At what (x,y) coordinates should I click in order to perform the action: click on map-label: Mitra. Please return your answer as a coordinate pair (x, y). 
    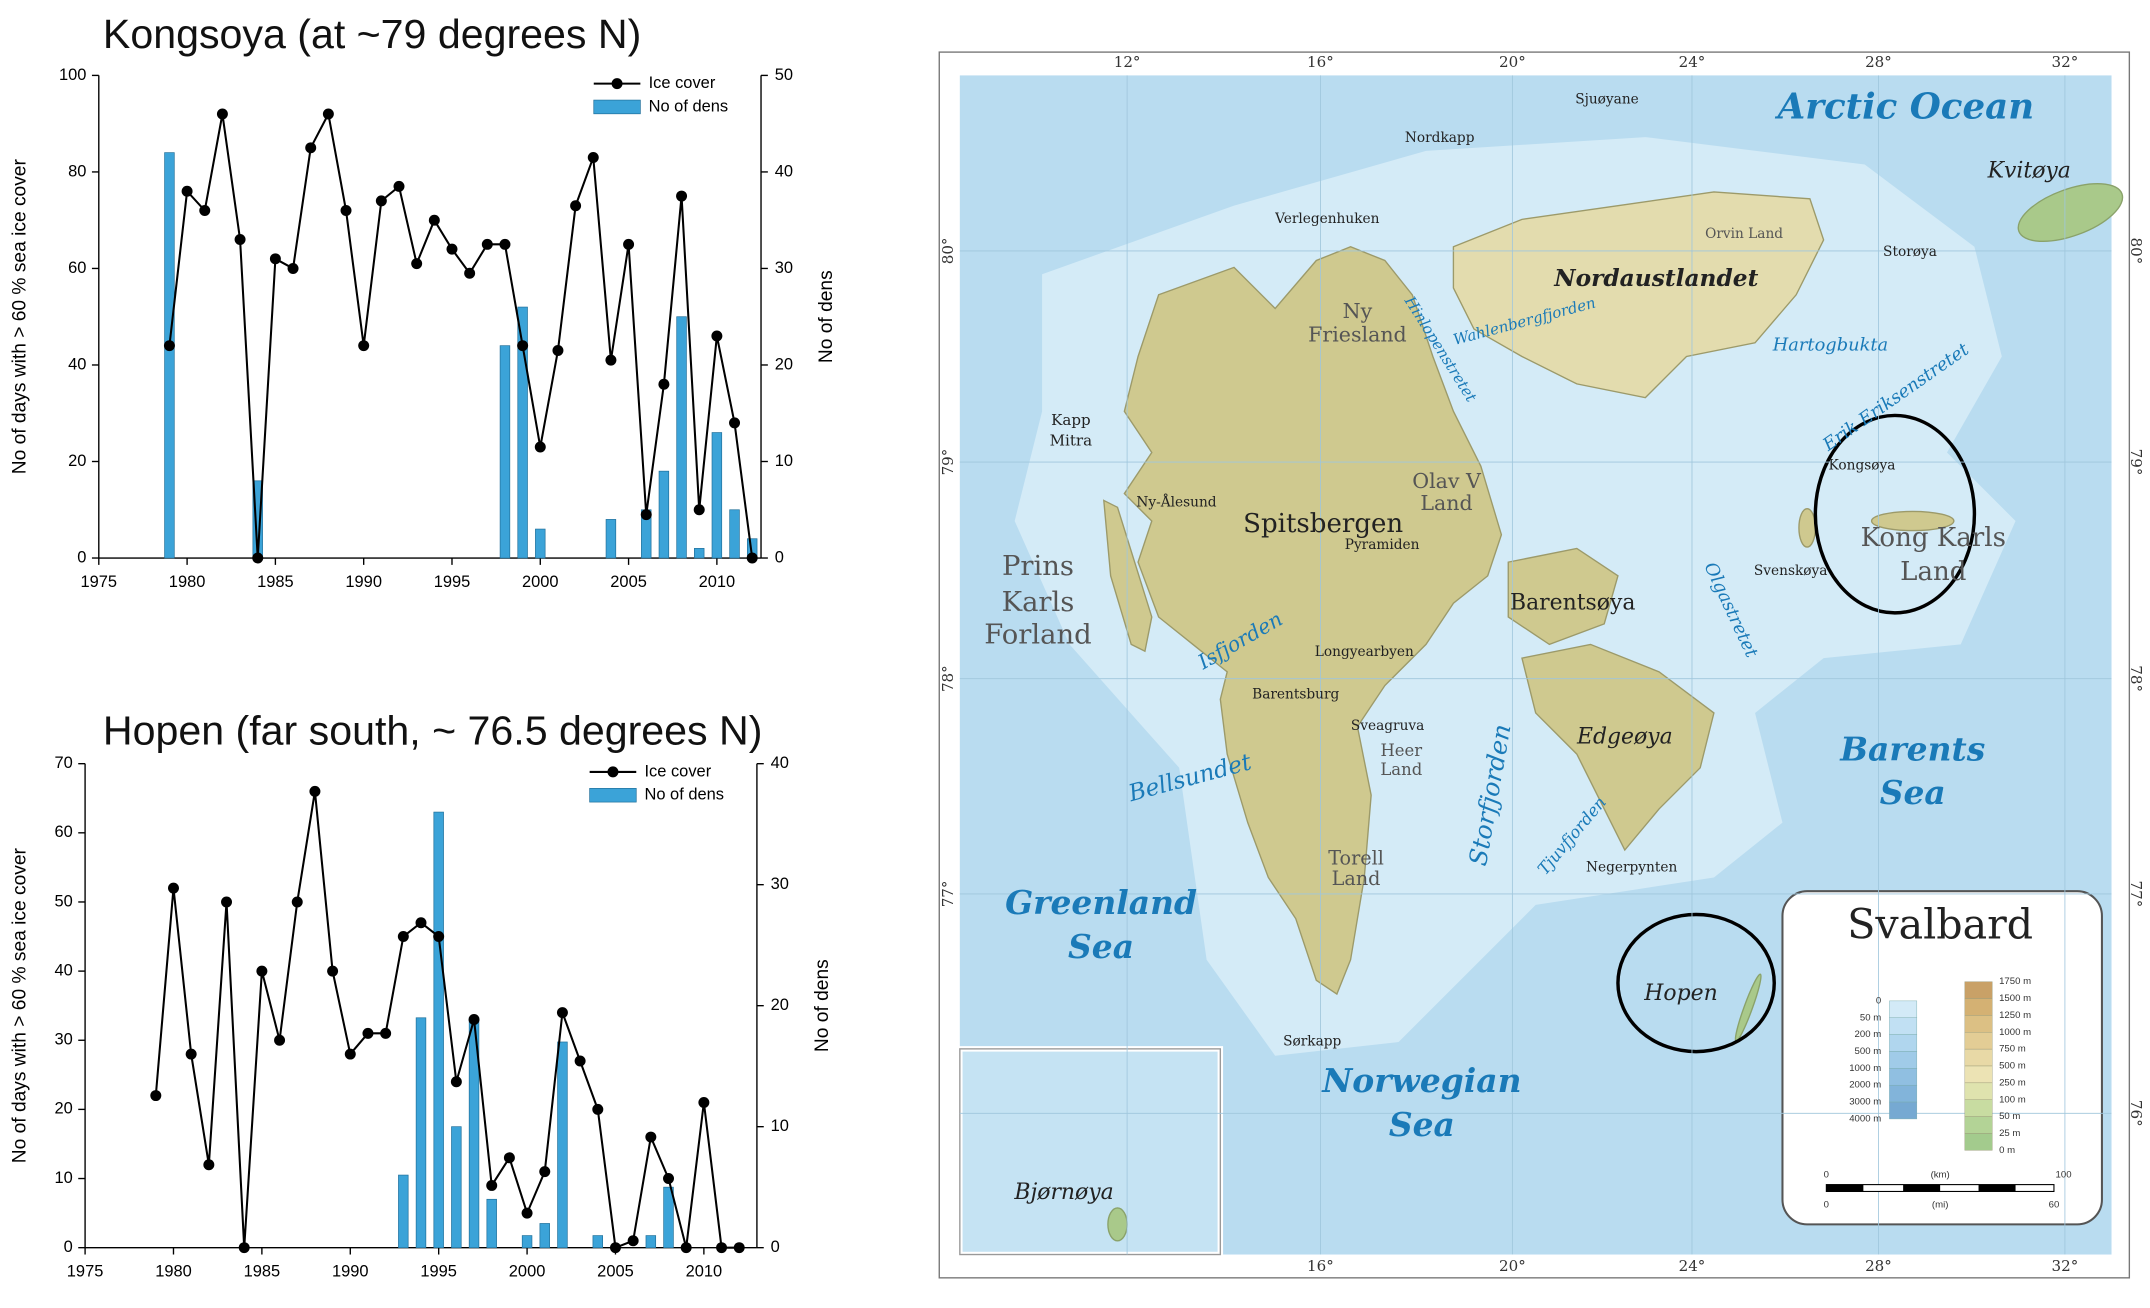
    Looking at the image, I should click on (1071, 440).